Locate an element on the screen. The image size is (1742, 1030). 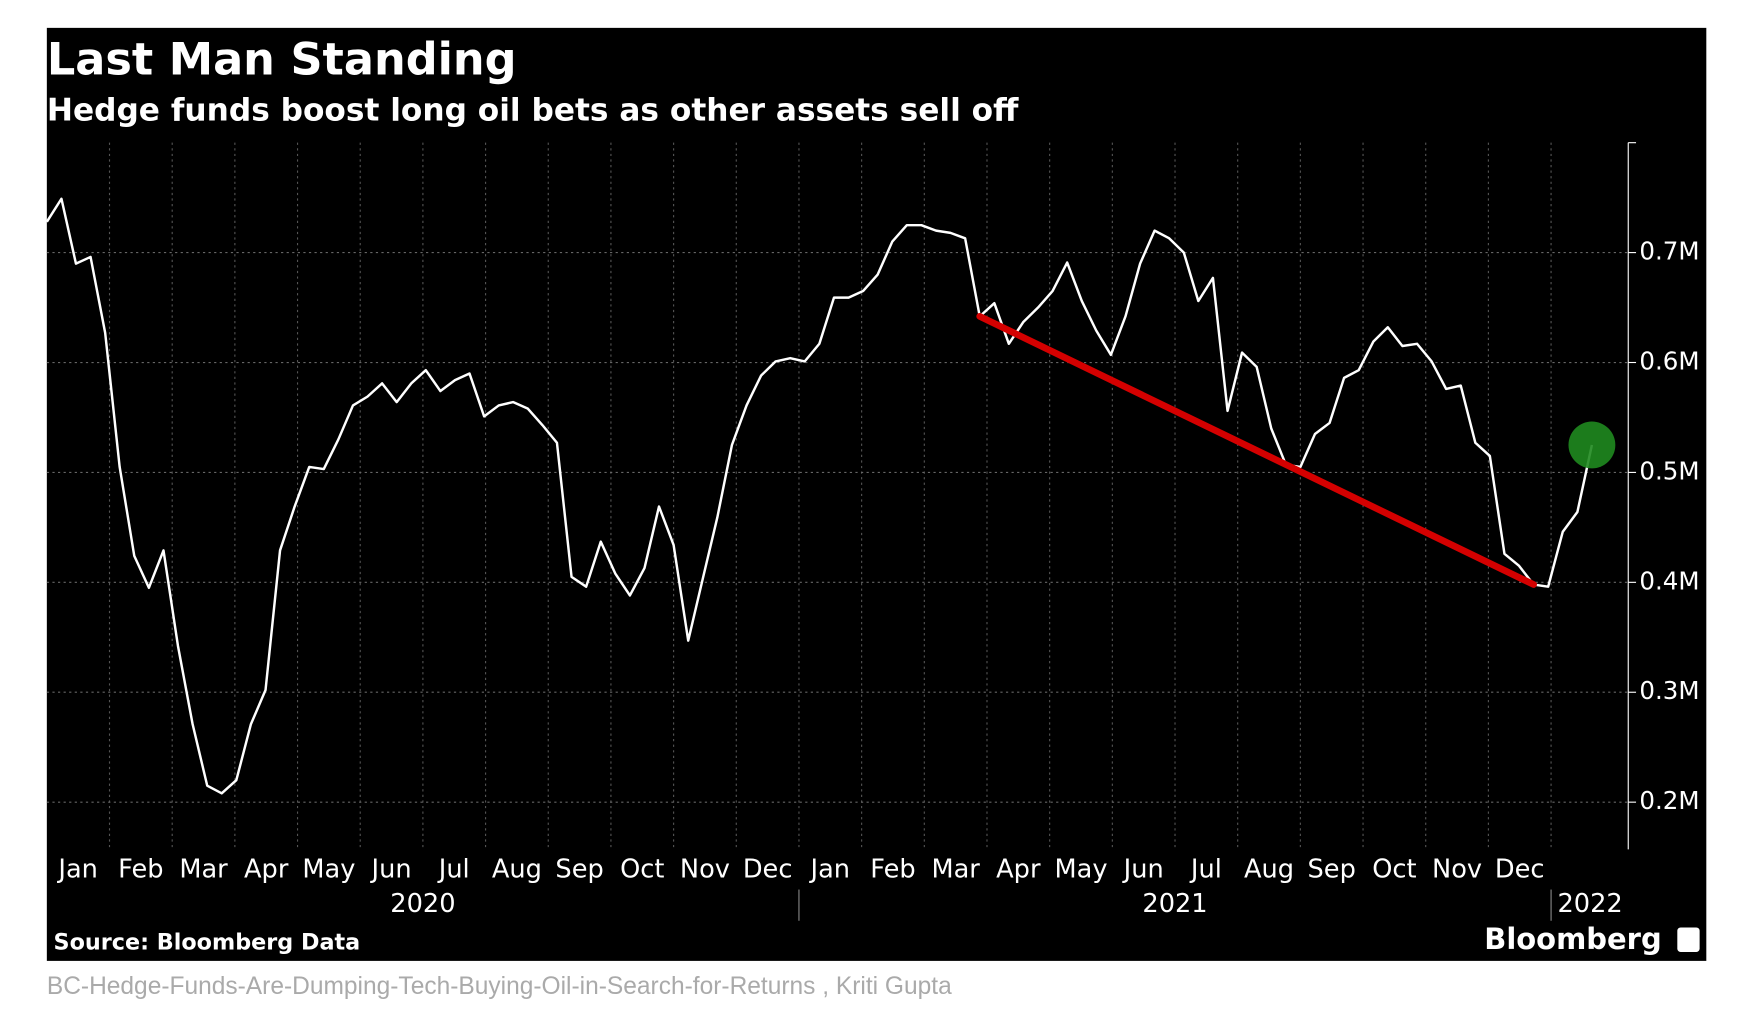
y-tick-label: 0.2M is located at coordinates (1669, 800).